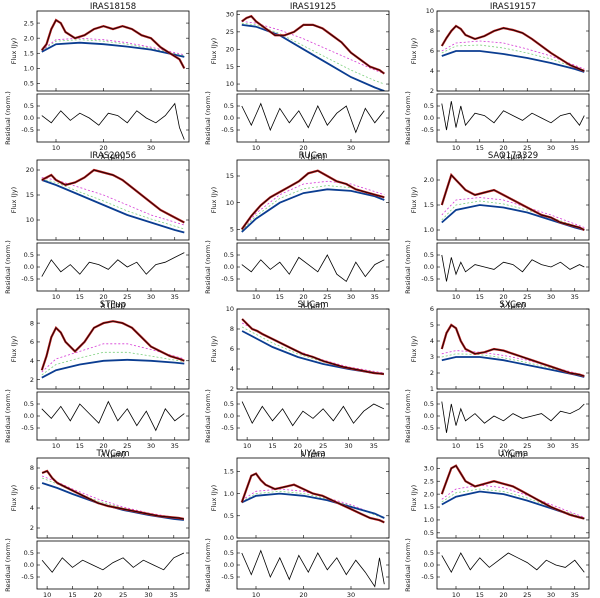 The height and width of the screenshot is (598, 600). What do you see at coordinates (112, 454) in the screenshot?
I see `panel-title: TWCam` at bounding box center [112, 454].